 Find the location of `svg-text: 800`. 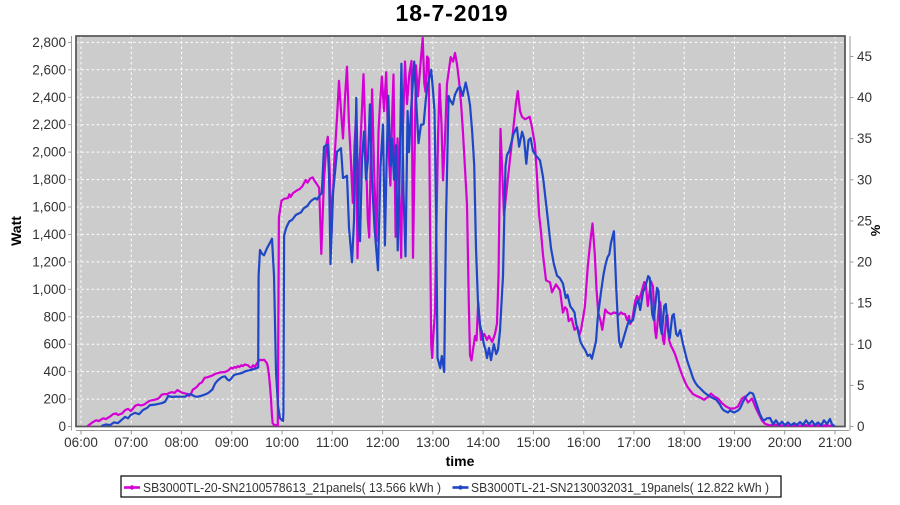

svg-text: 800 is located at coordinates (54, 316).